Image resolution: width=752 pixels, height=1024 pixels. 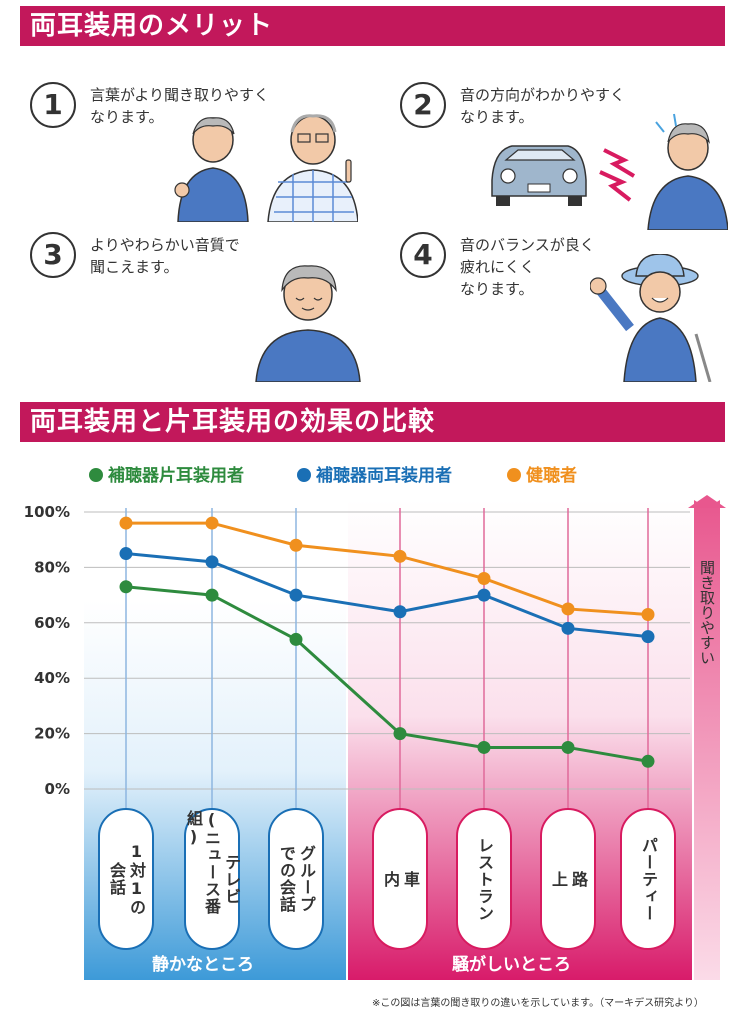 What do you see at coordinates (306, 879) in the screenshot?
I see `category-label: グループ` at bounding box center [306, 879].